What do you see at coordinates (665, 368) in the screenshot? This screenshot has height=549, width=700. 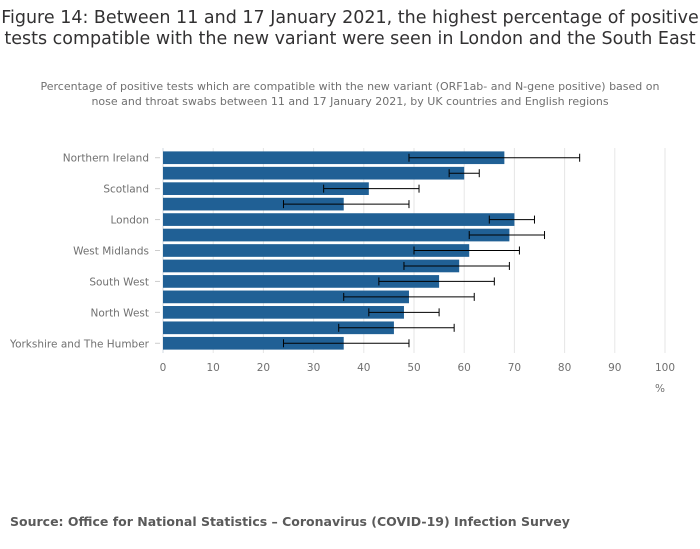 I see `x-tick-label: 100` at bounding box center [665, 368].